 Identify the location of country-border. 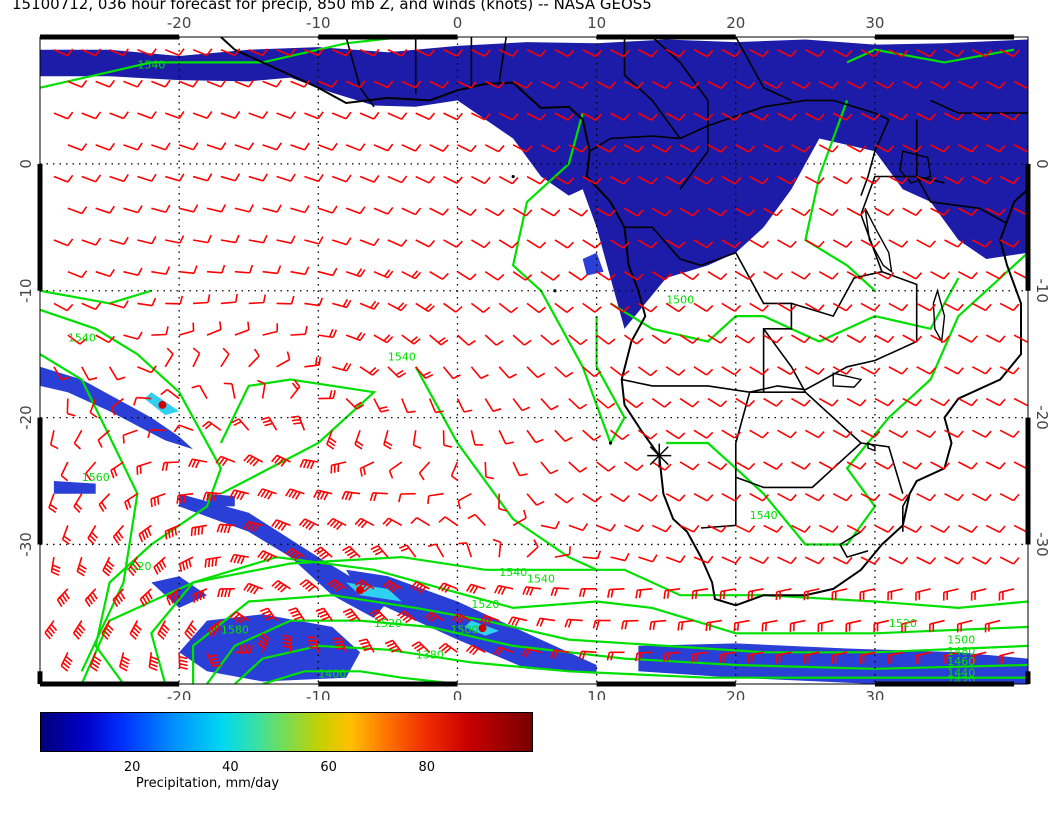
(923, 499).